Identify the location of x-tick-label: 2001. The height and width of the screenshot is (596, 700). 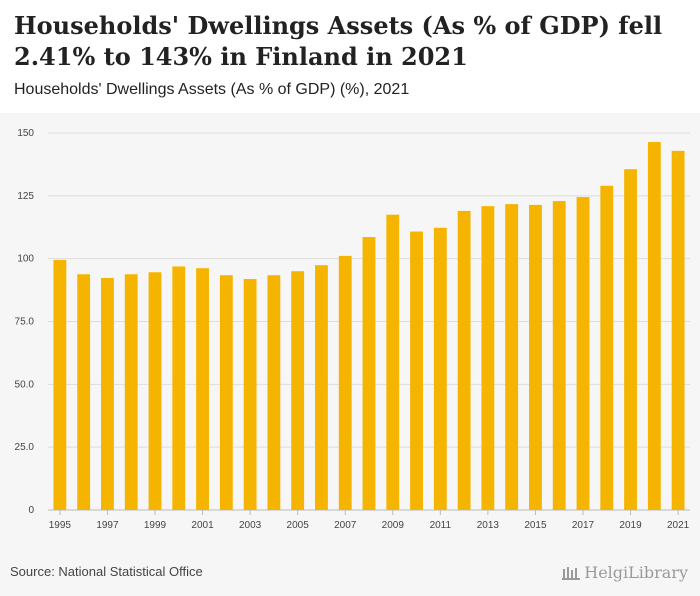
(202, 525).